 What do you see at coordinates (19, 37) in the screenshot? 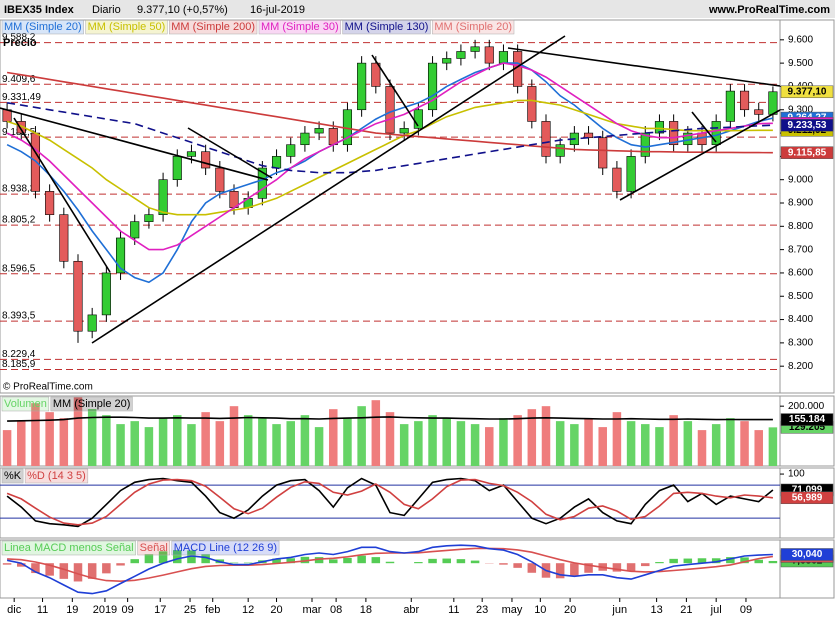
I see `level-label: 9.588,2` at bounding box center [19, 37].